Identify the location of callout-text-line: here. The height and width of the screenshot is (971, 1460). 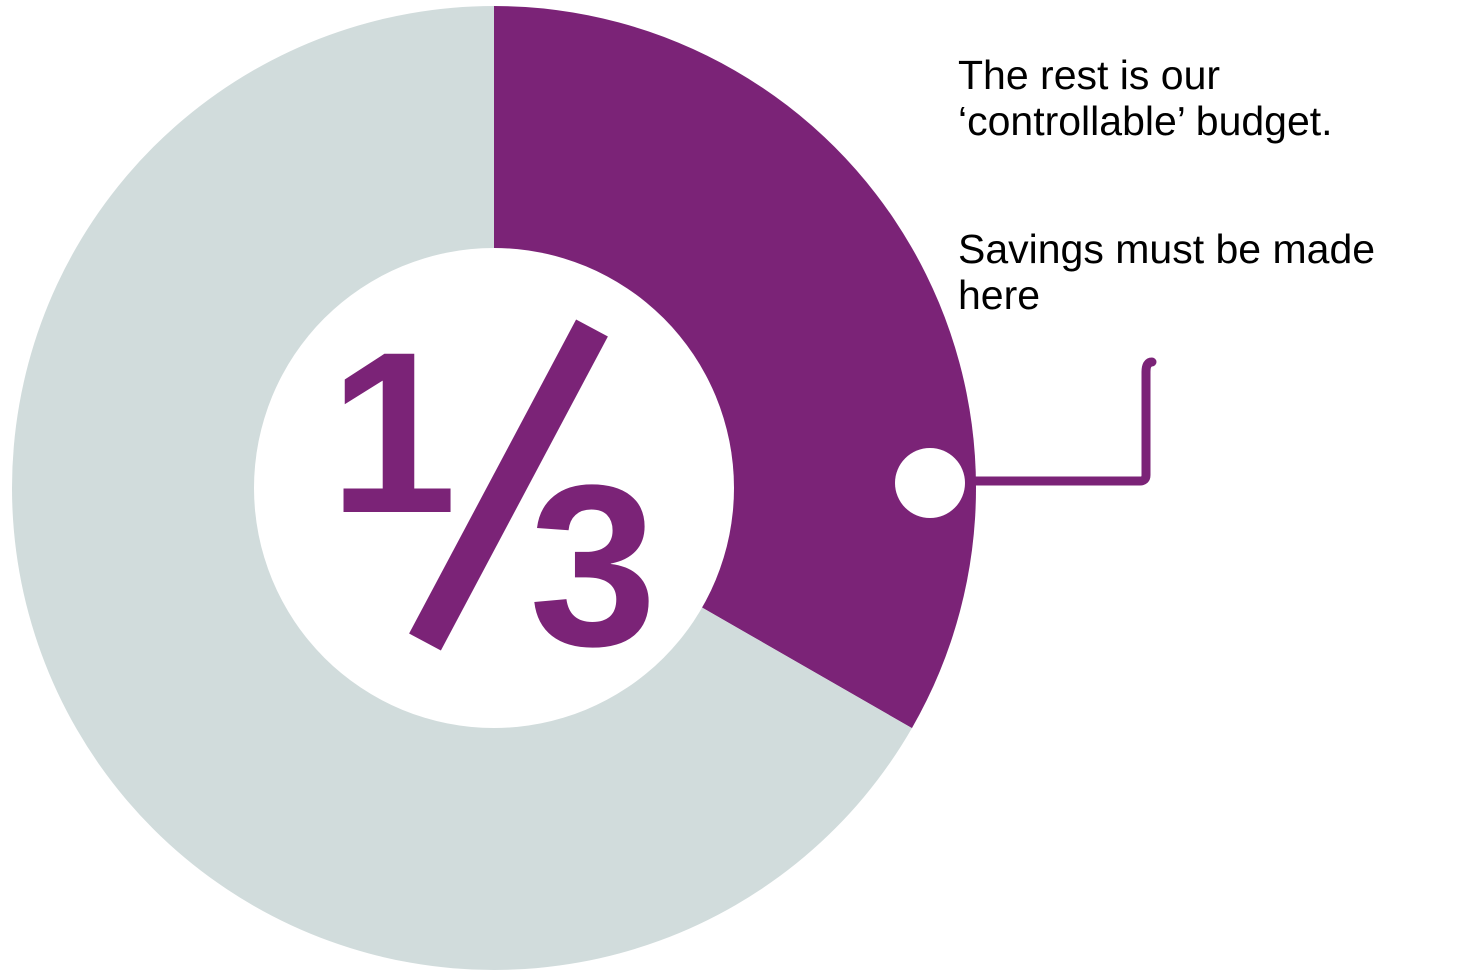
(999, 295).